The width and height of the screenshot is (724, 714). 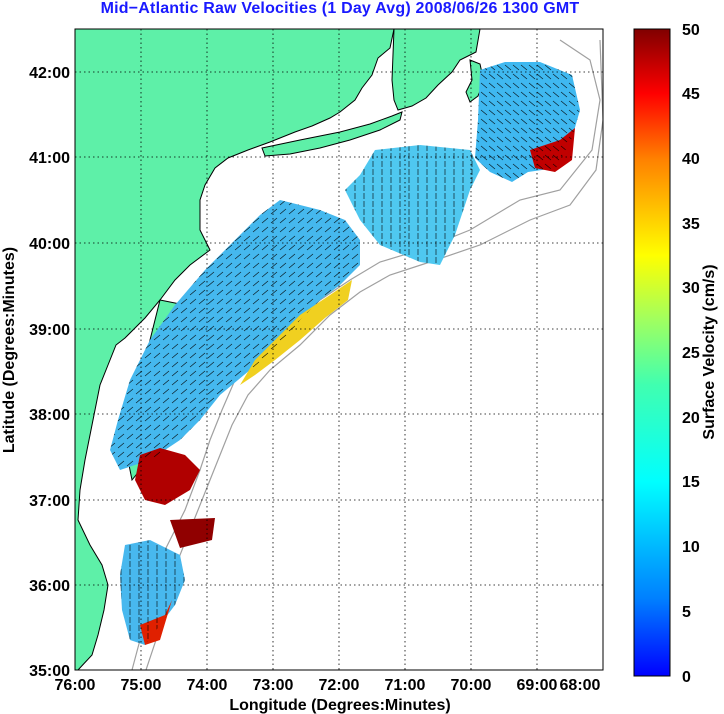 I want to click on x-tick-label: 71:00, so click(x=405, y=685).